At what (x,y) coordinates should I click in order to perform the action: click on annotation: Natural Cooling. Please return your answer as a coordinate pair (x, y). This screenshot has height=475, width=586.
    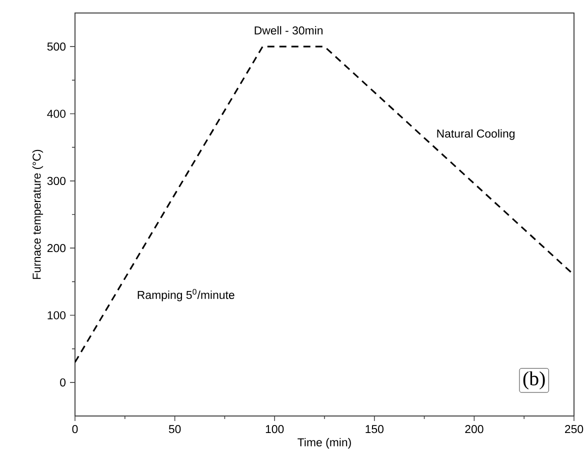
    Looking at the image, I should click on (475, 134).